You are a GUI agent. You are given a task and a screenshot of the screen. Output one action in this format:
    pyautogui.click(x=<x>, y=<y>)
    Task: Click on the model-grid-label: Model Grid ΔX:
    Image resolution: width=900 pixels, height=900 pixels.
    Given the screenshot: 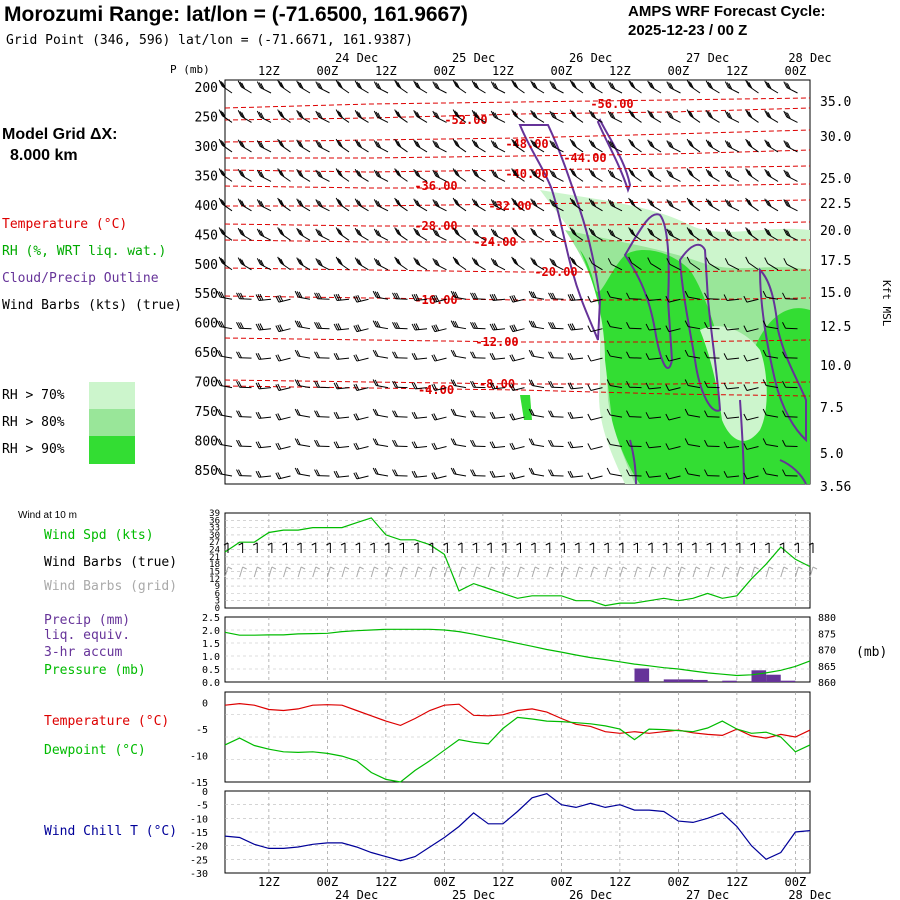 What is the action you would take?
    pyautogui.click(x=60, y=134)
    